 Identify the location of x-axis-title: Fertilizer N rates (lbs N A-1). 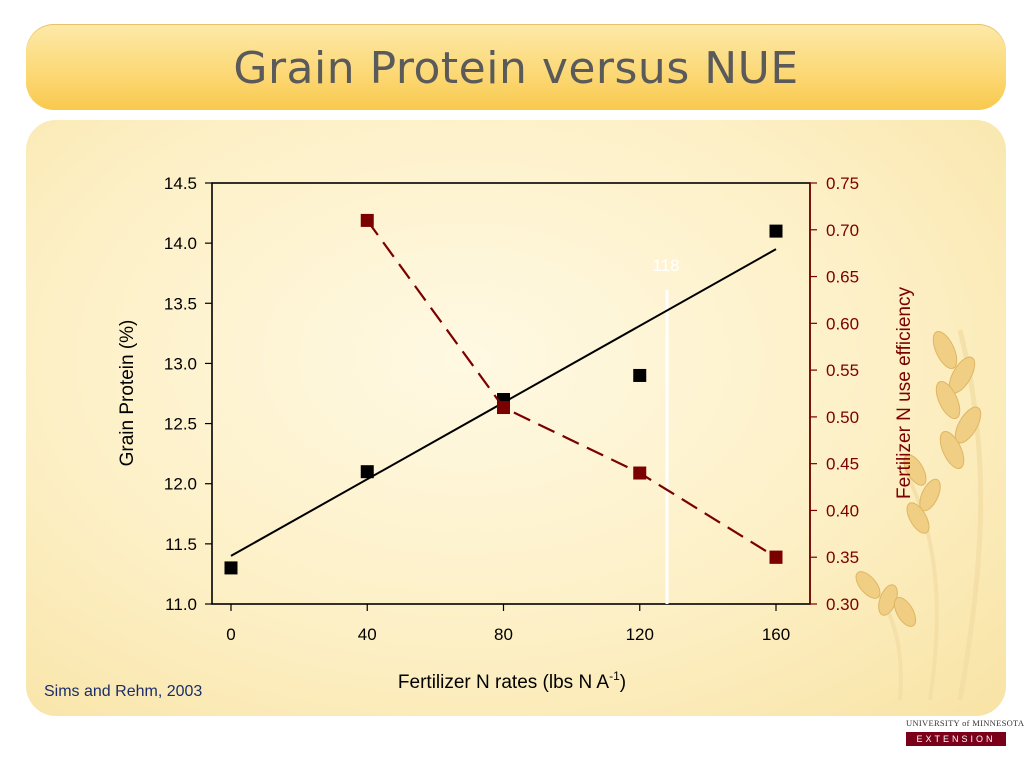
(512, 681).